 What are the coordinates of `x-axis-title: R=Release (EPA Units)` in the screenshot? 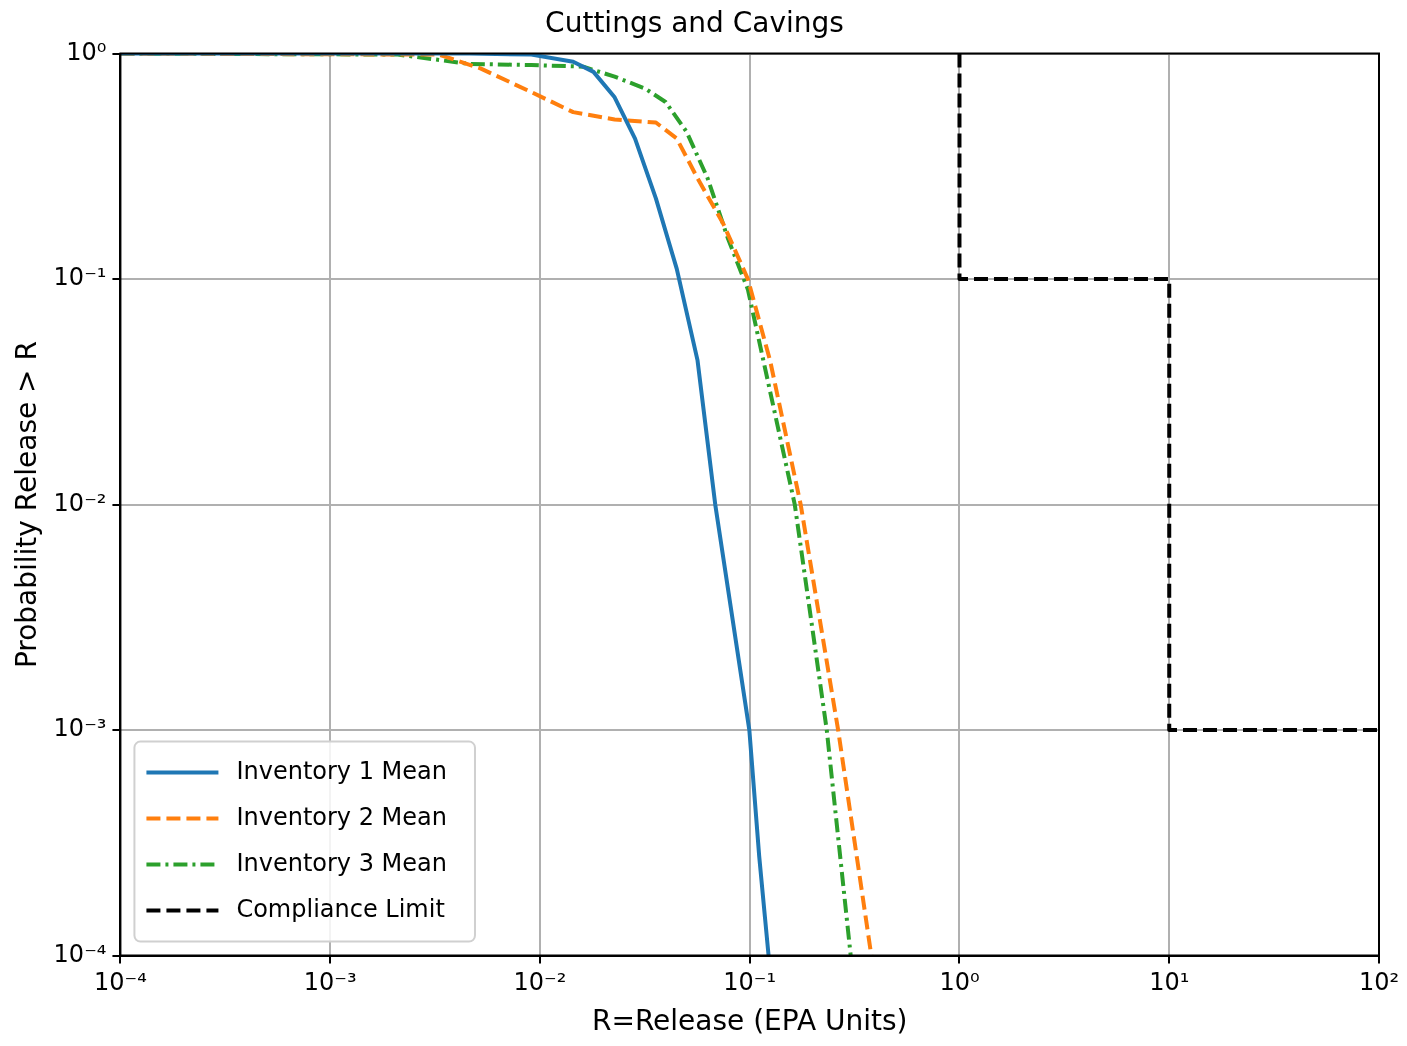 It's located at (749, 1021).